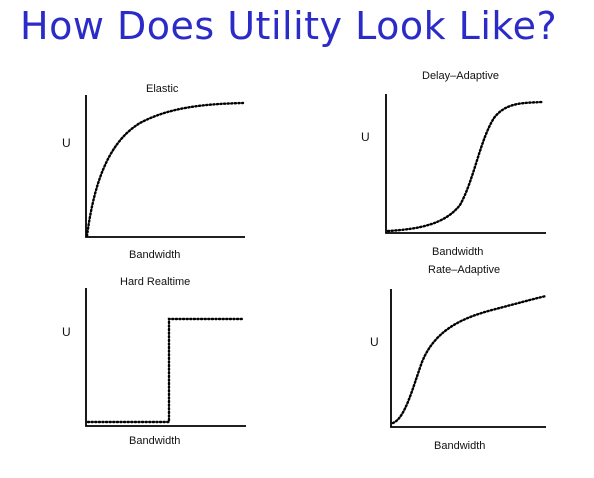 Image resolution: width=594 pixels, height=478 pixels. I want to click on slide-title: How Does Utility Look Like?, so click(289, 26).